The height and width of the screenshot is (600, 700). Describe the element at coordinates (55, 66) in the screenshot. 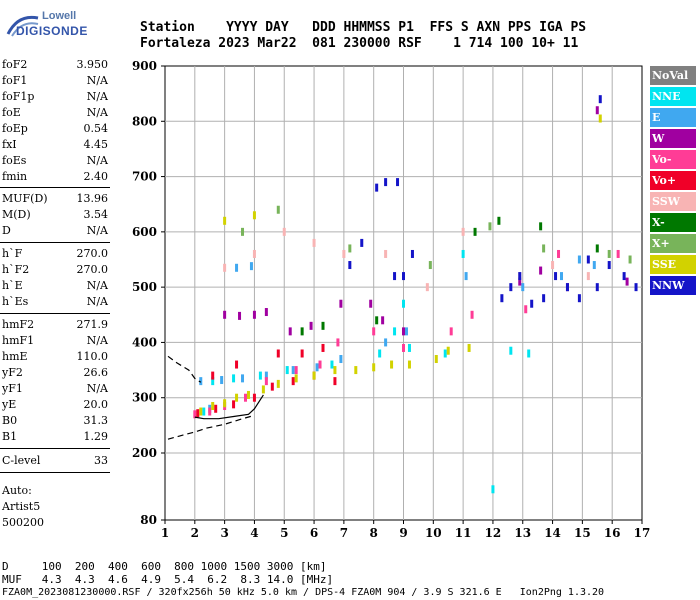

I see `param-row: foF2 3.950` at that location.